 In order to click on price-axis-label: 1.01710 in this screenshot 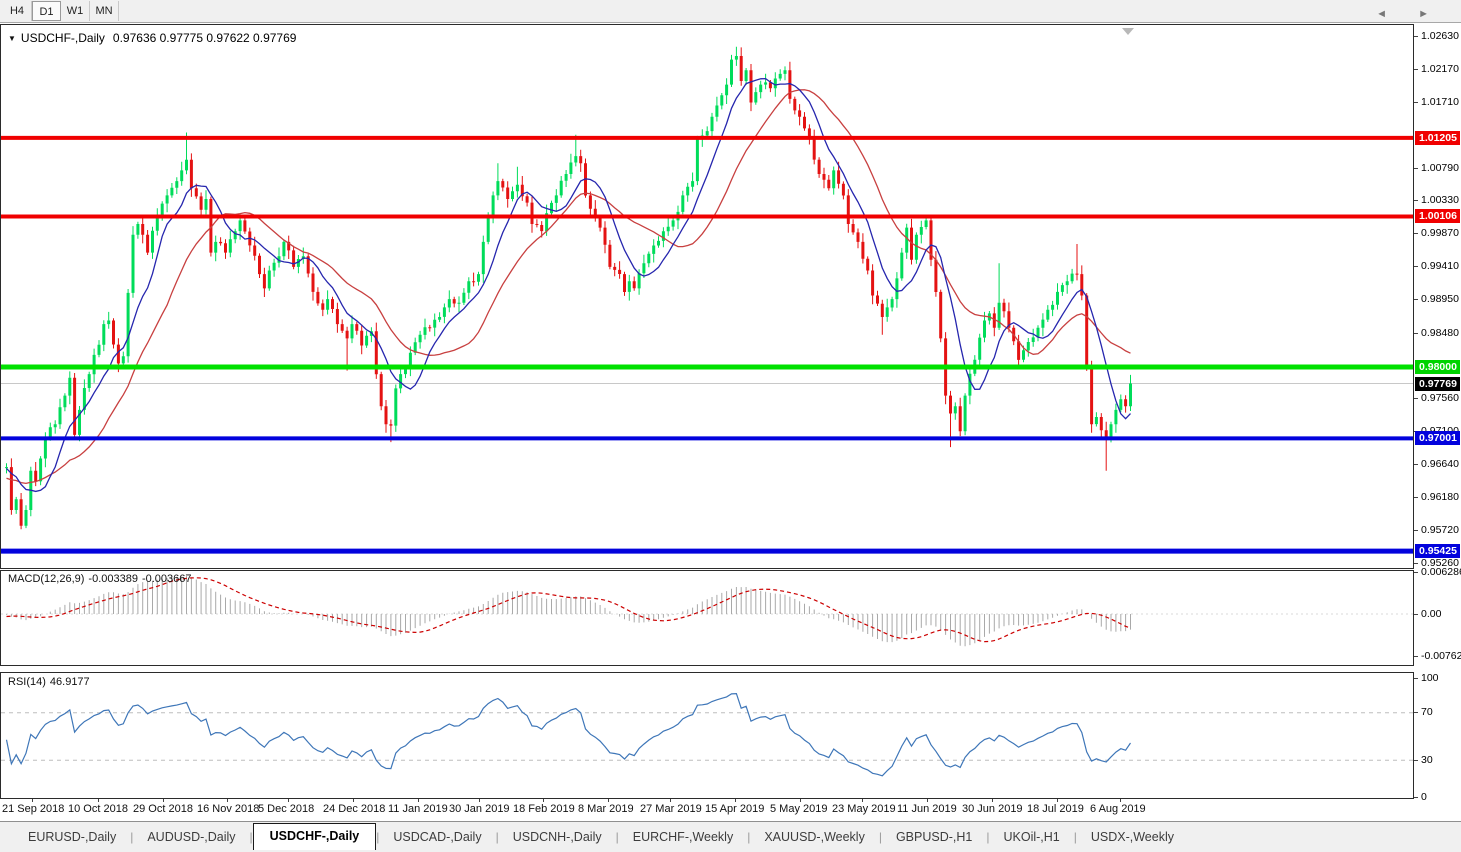, I will do `click(1440, 101)`.